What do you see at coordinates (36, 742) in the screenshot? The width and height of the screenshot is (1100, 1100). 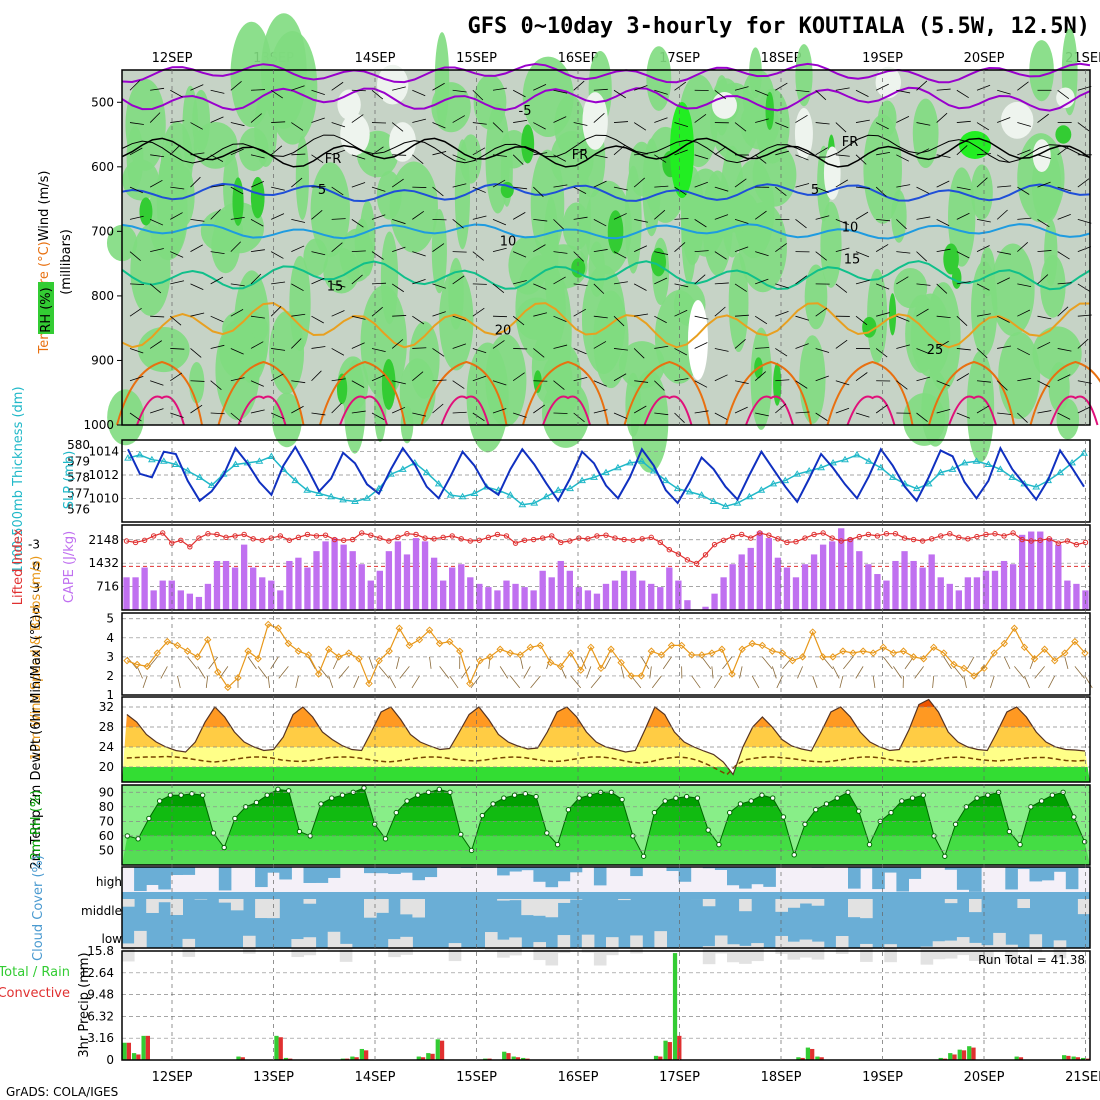 I see `ylabel-temp2m: 2m Temp 2m DewPt (6hr Min/Max) (°C)` at bounding box center [36, 742].